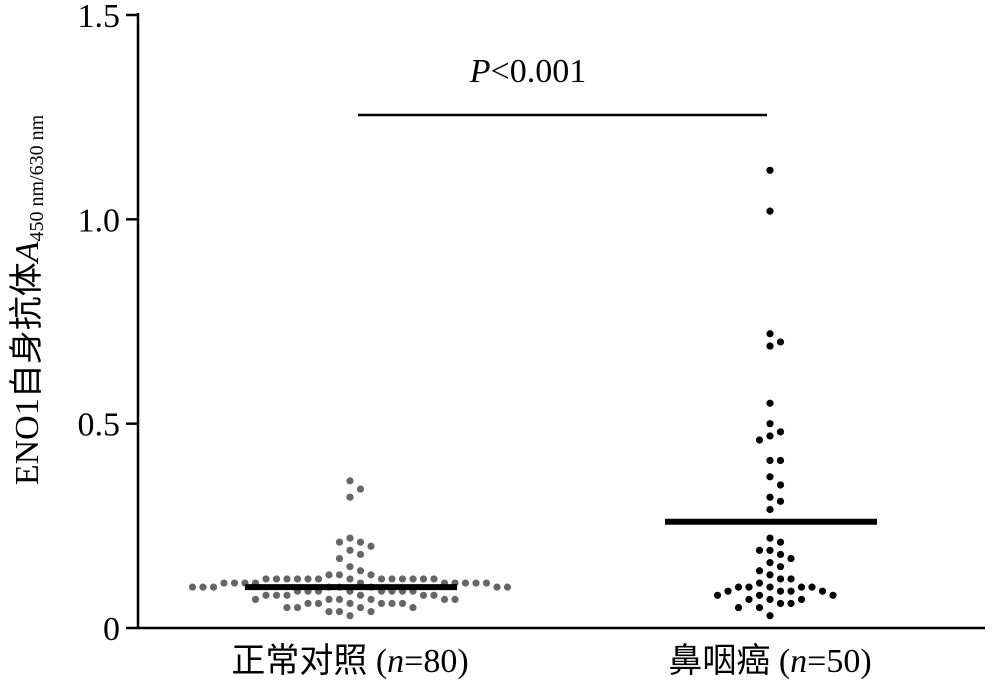  Describe the element at coordinates (111, 629) in the screenshot. I see `y-tick-label: 0` at that location.